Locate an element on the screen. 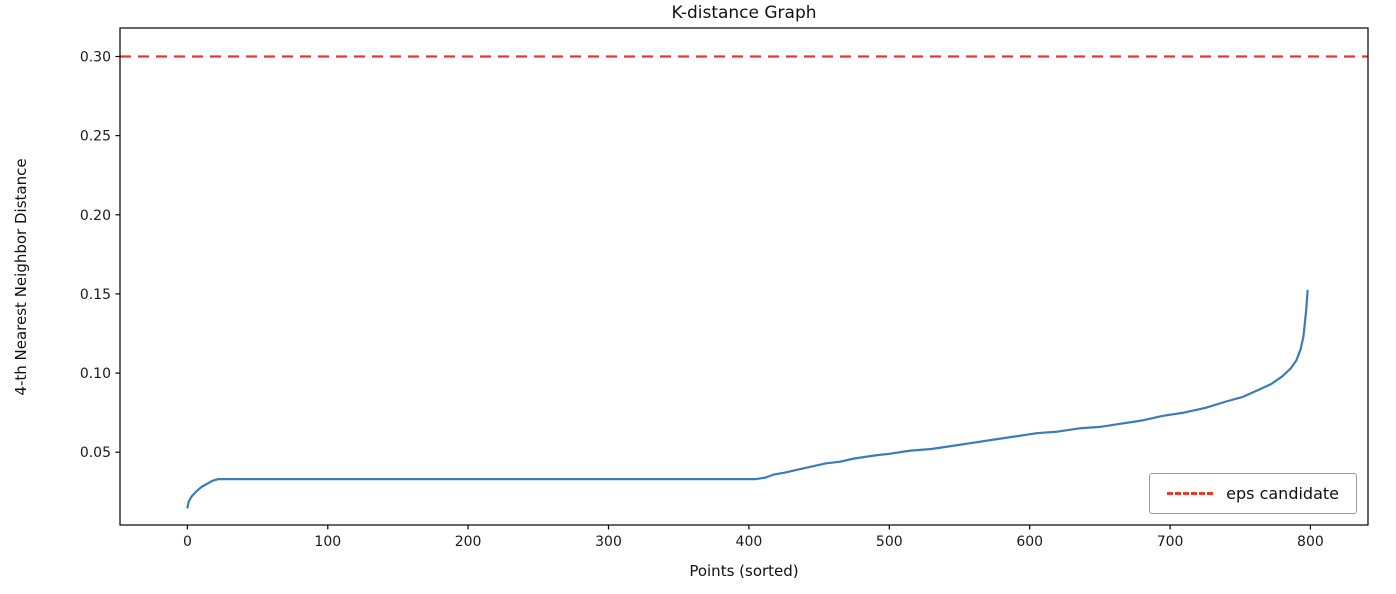  svg-text: 200 is located at coordinates (468, 542).